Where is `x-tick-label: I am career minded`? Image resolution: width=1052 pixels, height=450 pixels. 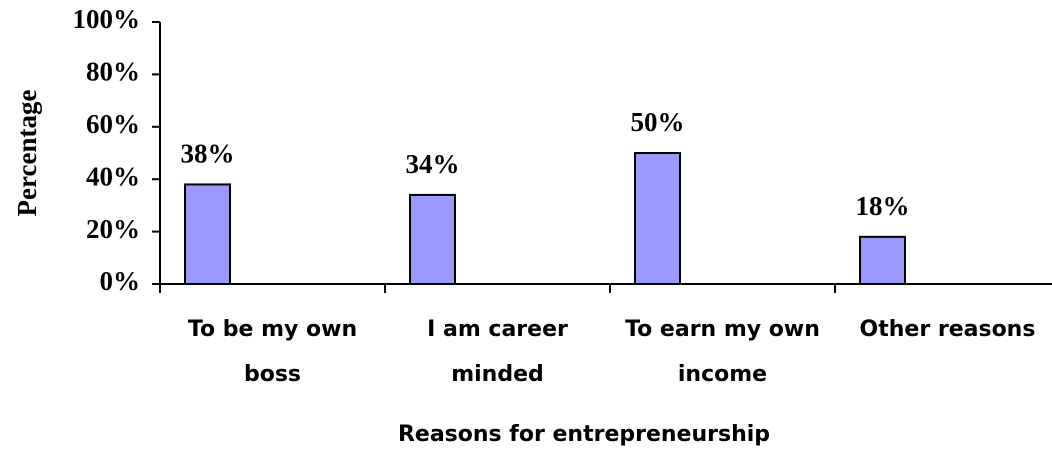
x-tick-label: I am career minded is located at coordinates (497, 352).